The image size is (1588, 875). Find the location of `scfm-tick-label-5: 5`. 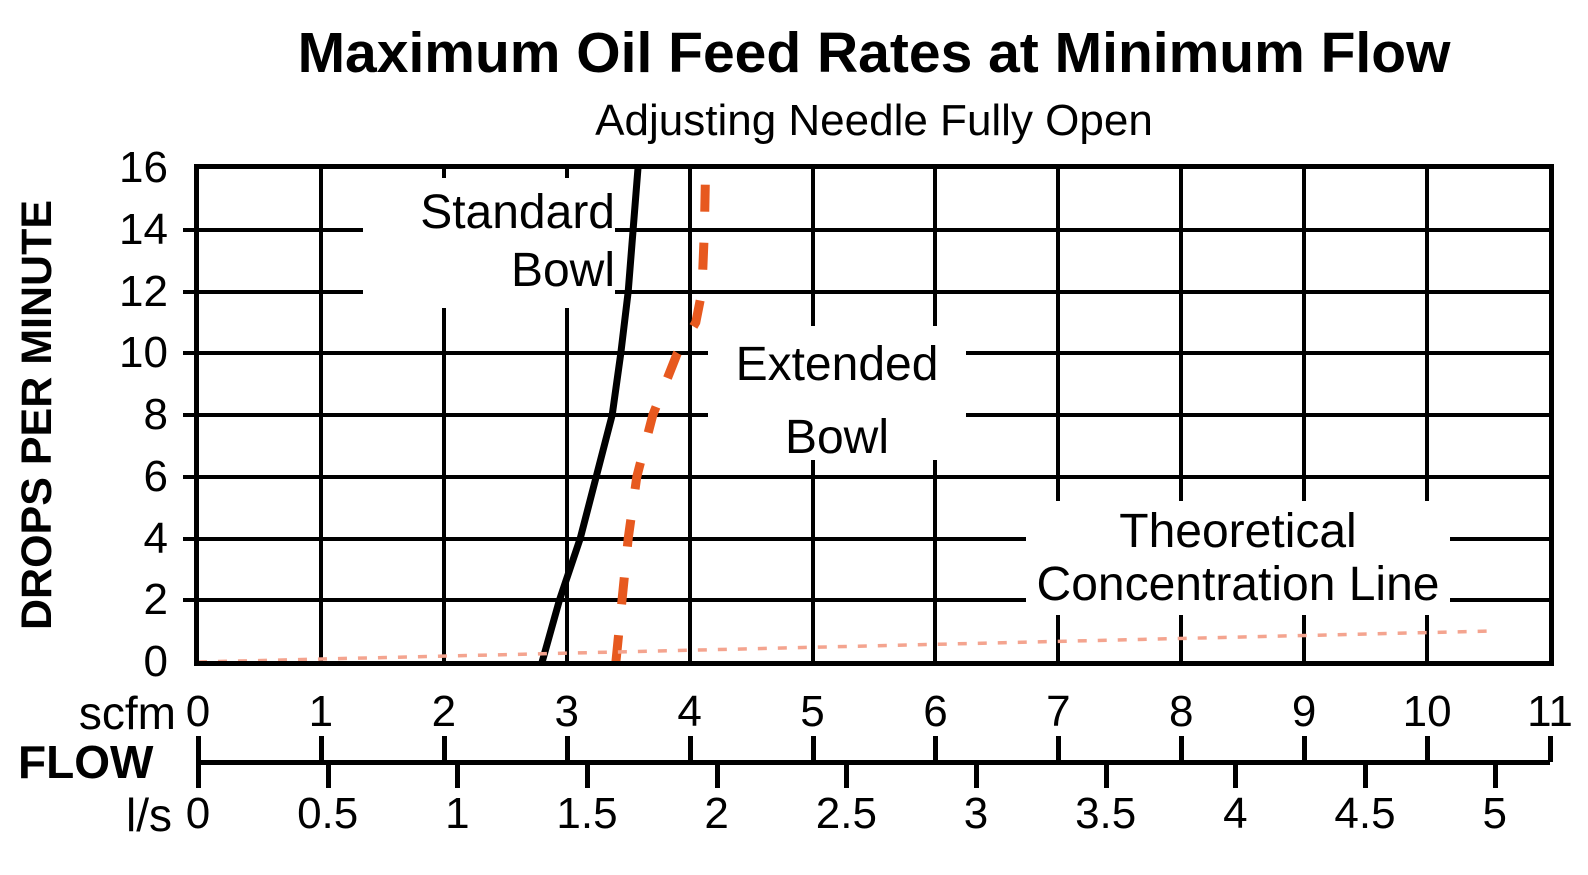

scfm-tick-label-5: 5 is located at coordinates (812, 711).